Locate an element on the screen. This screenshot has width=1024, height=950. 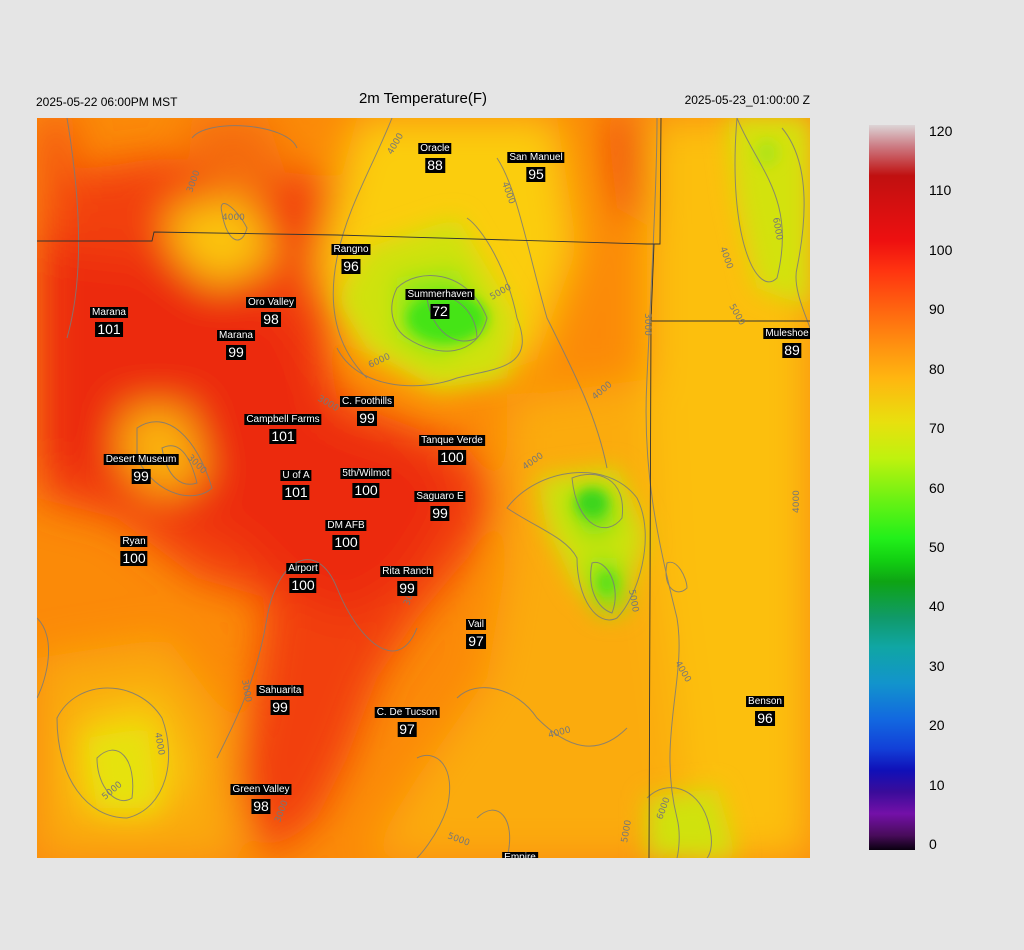
station-name: Saguaro E is located at coordinates (440, 496).